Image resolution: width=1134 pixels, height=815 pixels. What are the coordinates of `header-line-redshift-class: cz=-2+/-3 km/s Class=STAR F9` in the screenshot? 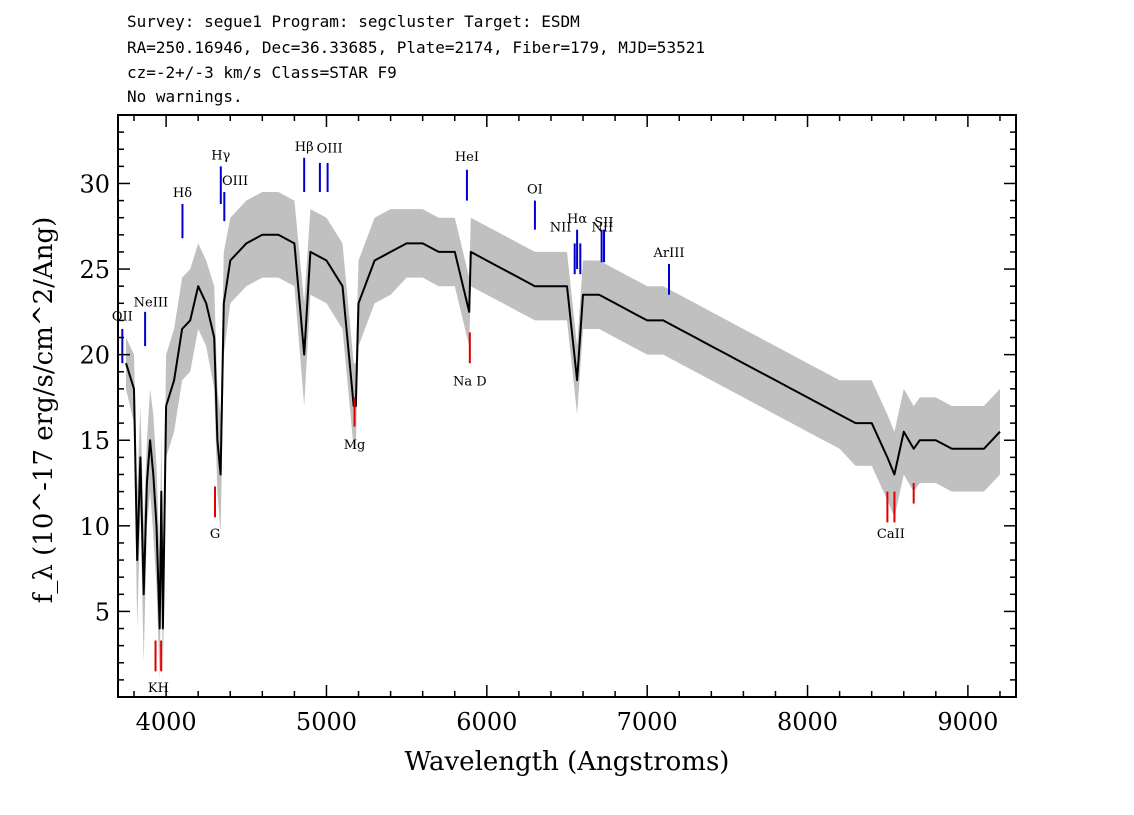 It's located at (262, 72).